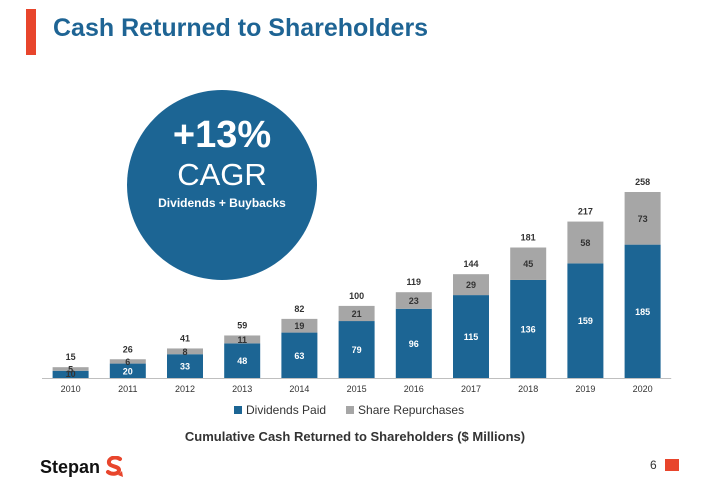  Describe the element at coordinates (185, 389) in the screenshot. I see `x-tick-label-2012: 2012` at that location.